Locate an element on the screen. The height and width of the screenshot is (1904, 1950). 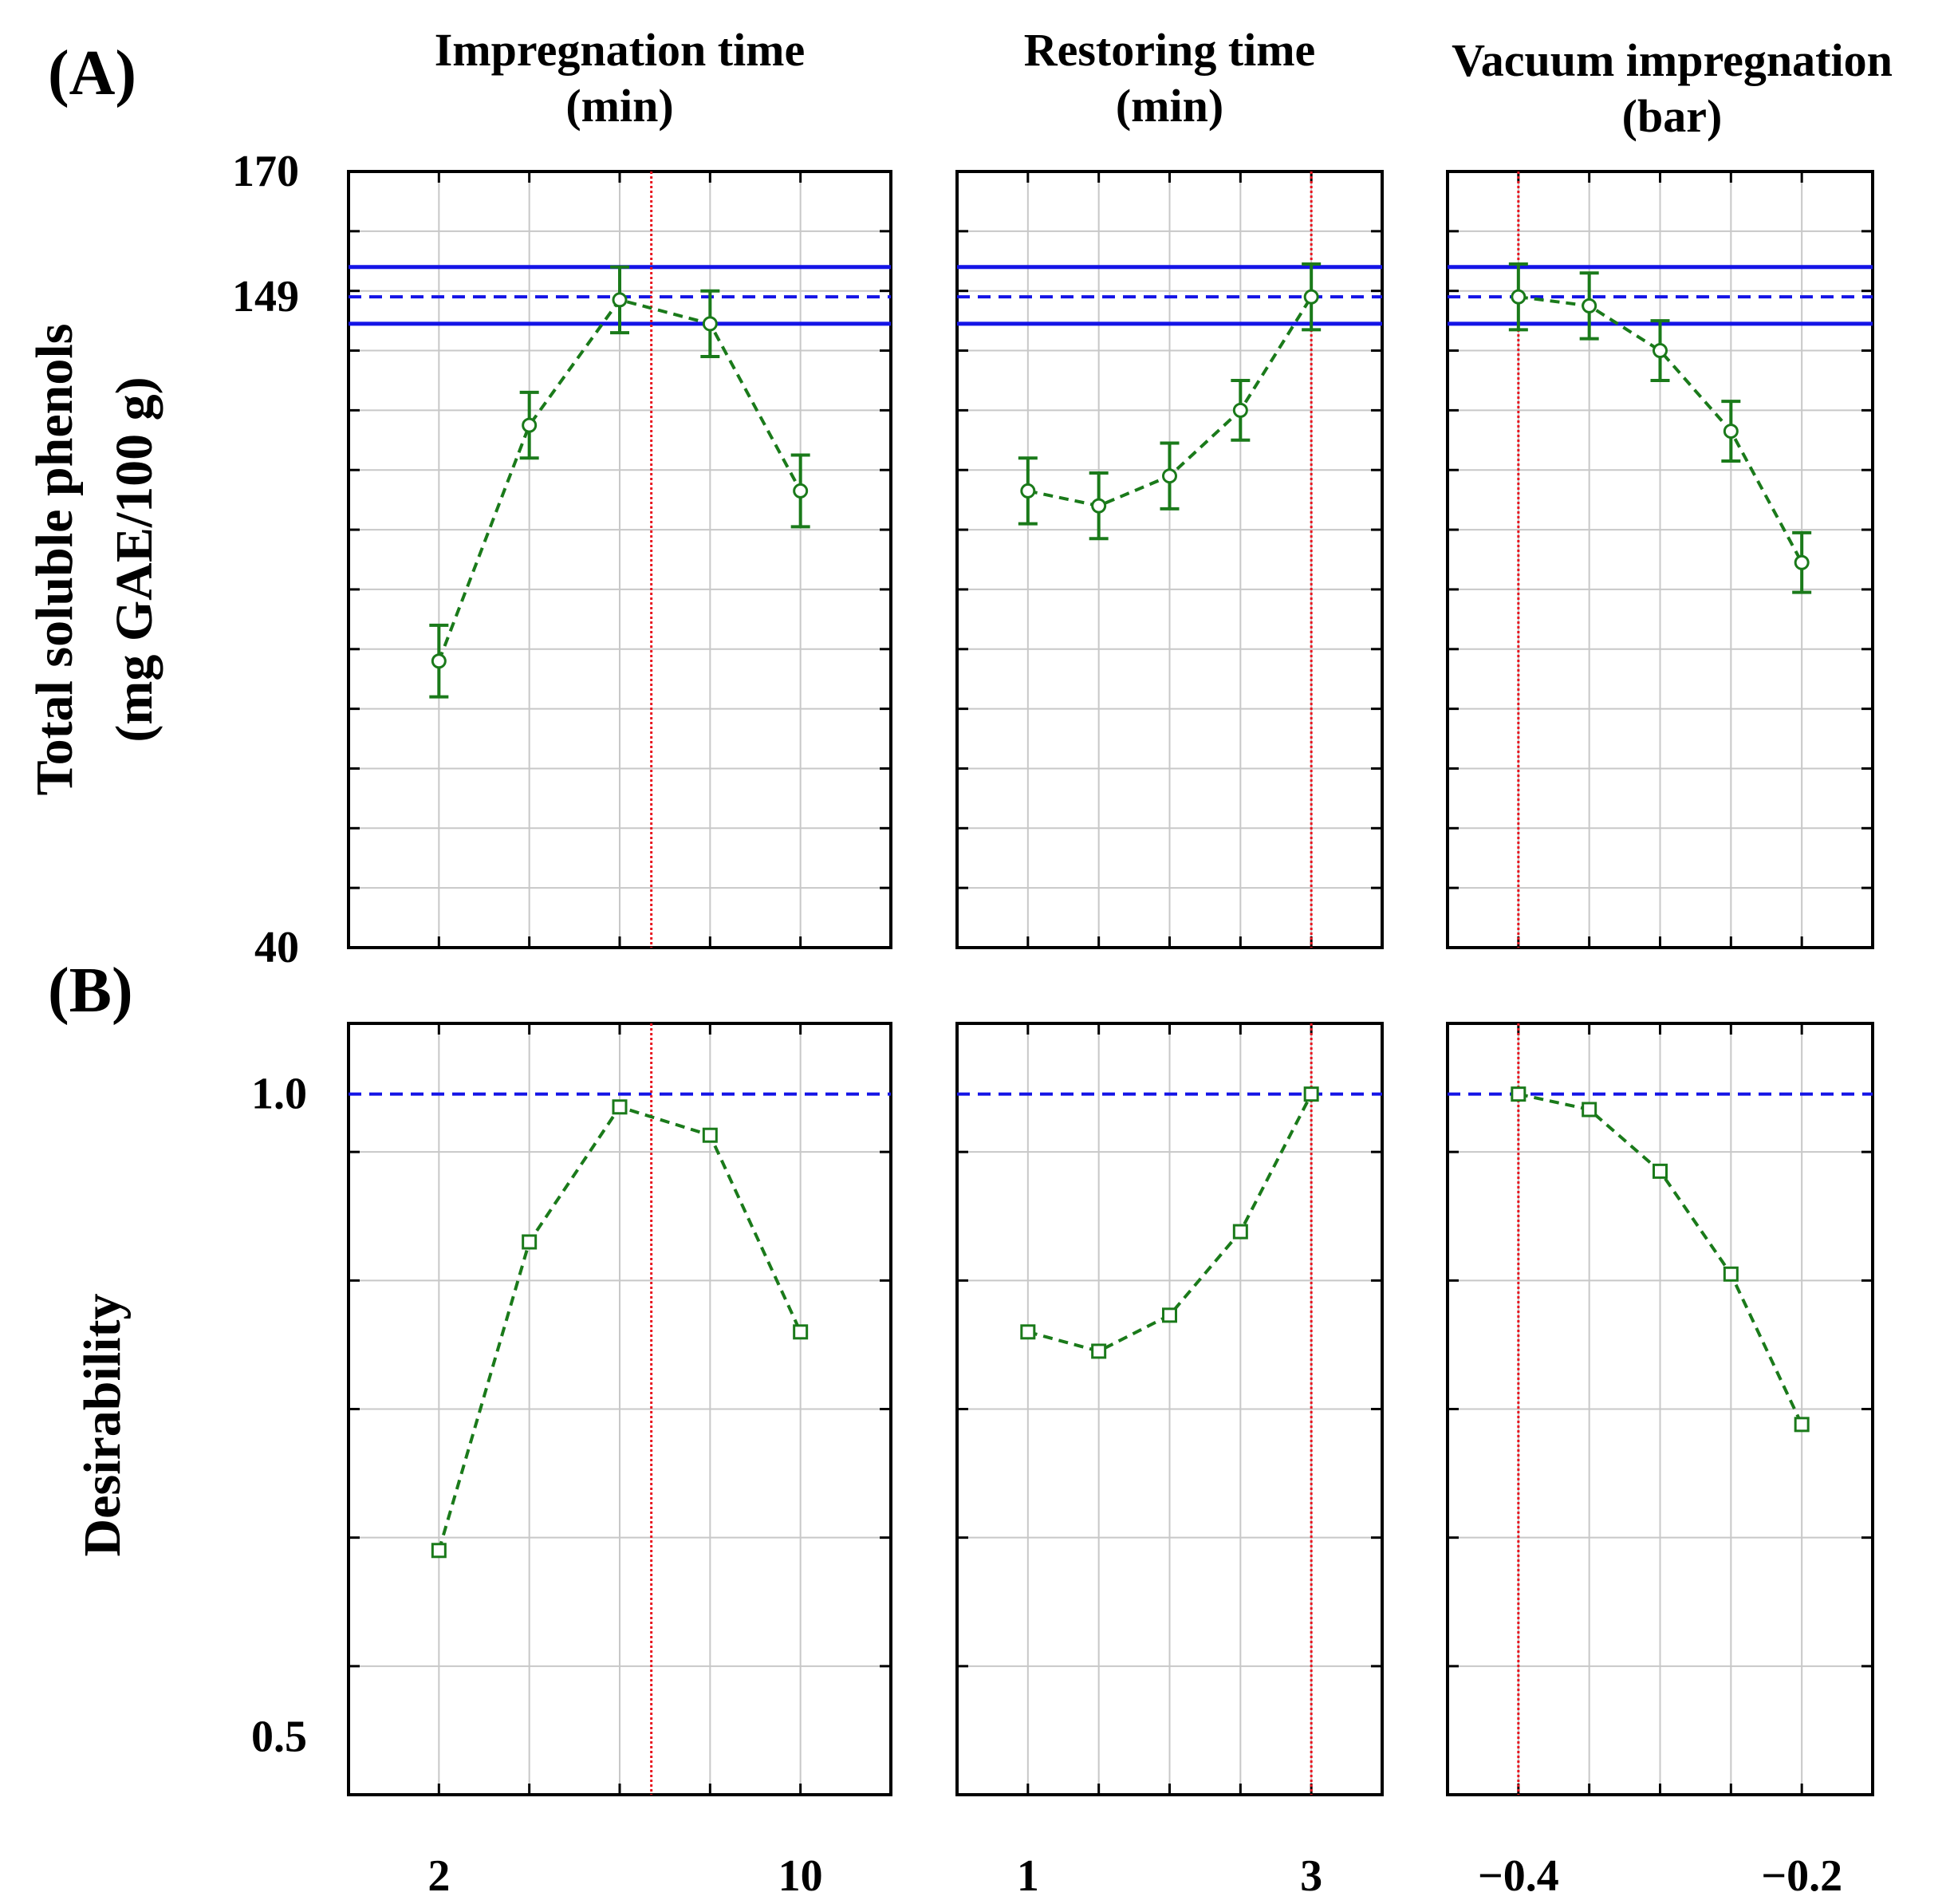
factor-title-line: Impregnation time is located at coordinates (620, 50).